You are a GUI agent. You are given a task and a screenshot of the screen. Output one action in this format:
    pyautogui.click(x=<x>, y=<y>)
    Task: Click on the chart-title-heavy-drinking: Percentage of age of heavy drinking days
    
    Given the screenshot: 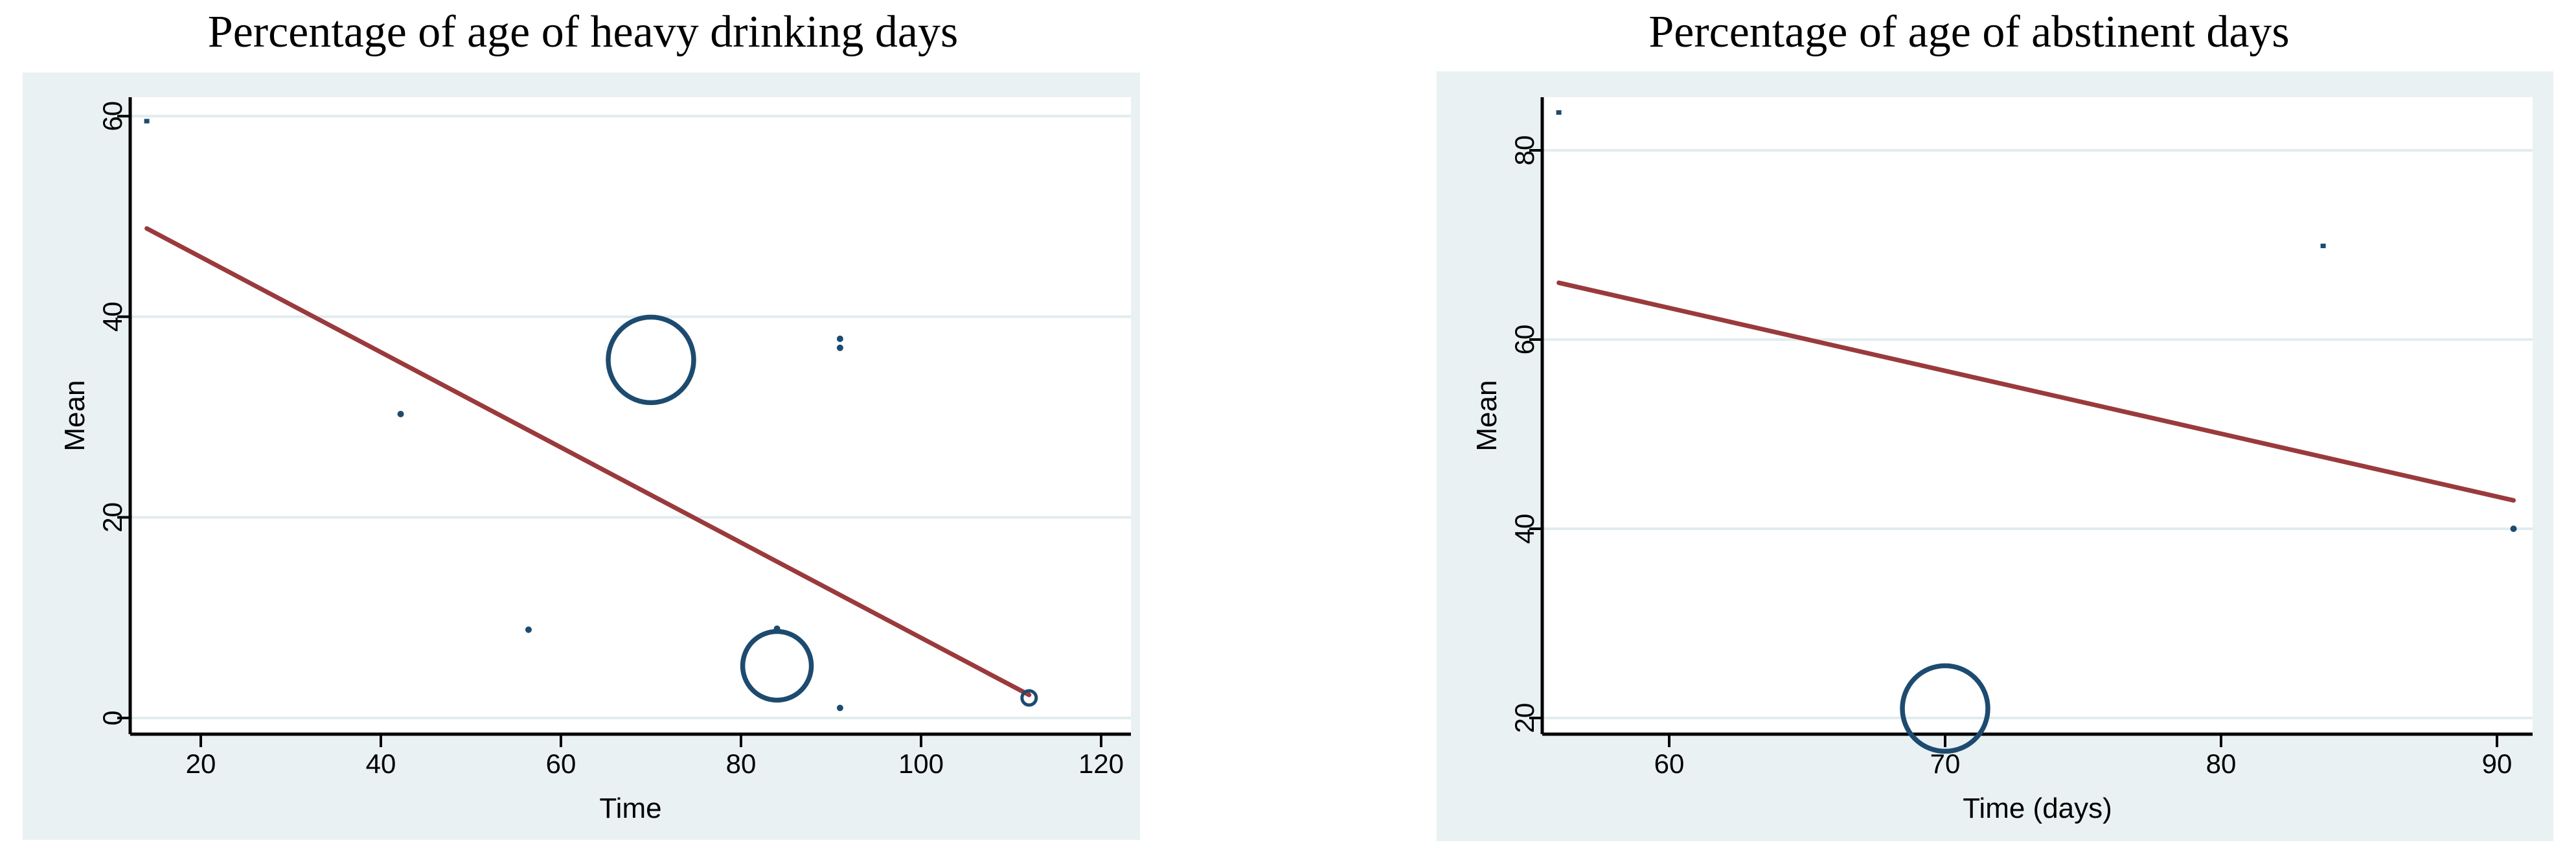 What is the action you would take?
    pyautogui.click(x=583, y=32)
    